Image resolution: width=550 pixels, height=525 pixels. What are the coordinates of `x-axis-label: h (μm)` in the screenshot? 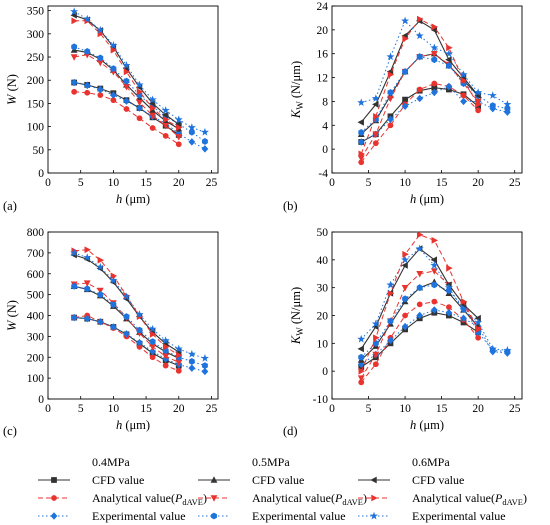 It's located at (427, 199).